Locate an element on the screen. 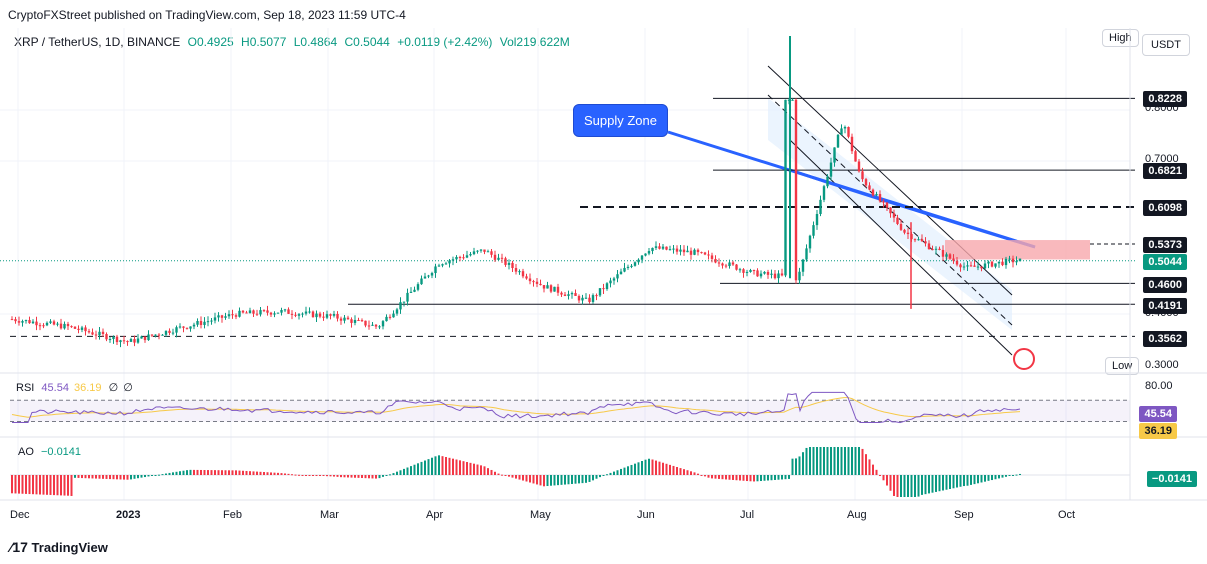 The image size is (1207, 564). x-tick-may: May is located at coordinates (540, 515).